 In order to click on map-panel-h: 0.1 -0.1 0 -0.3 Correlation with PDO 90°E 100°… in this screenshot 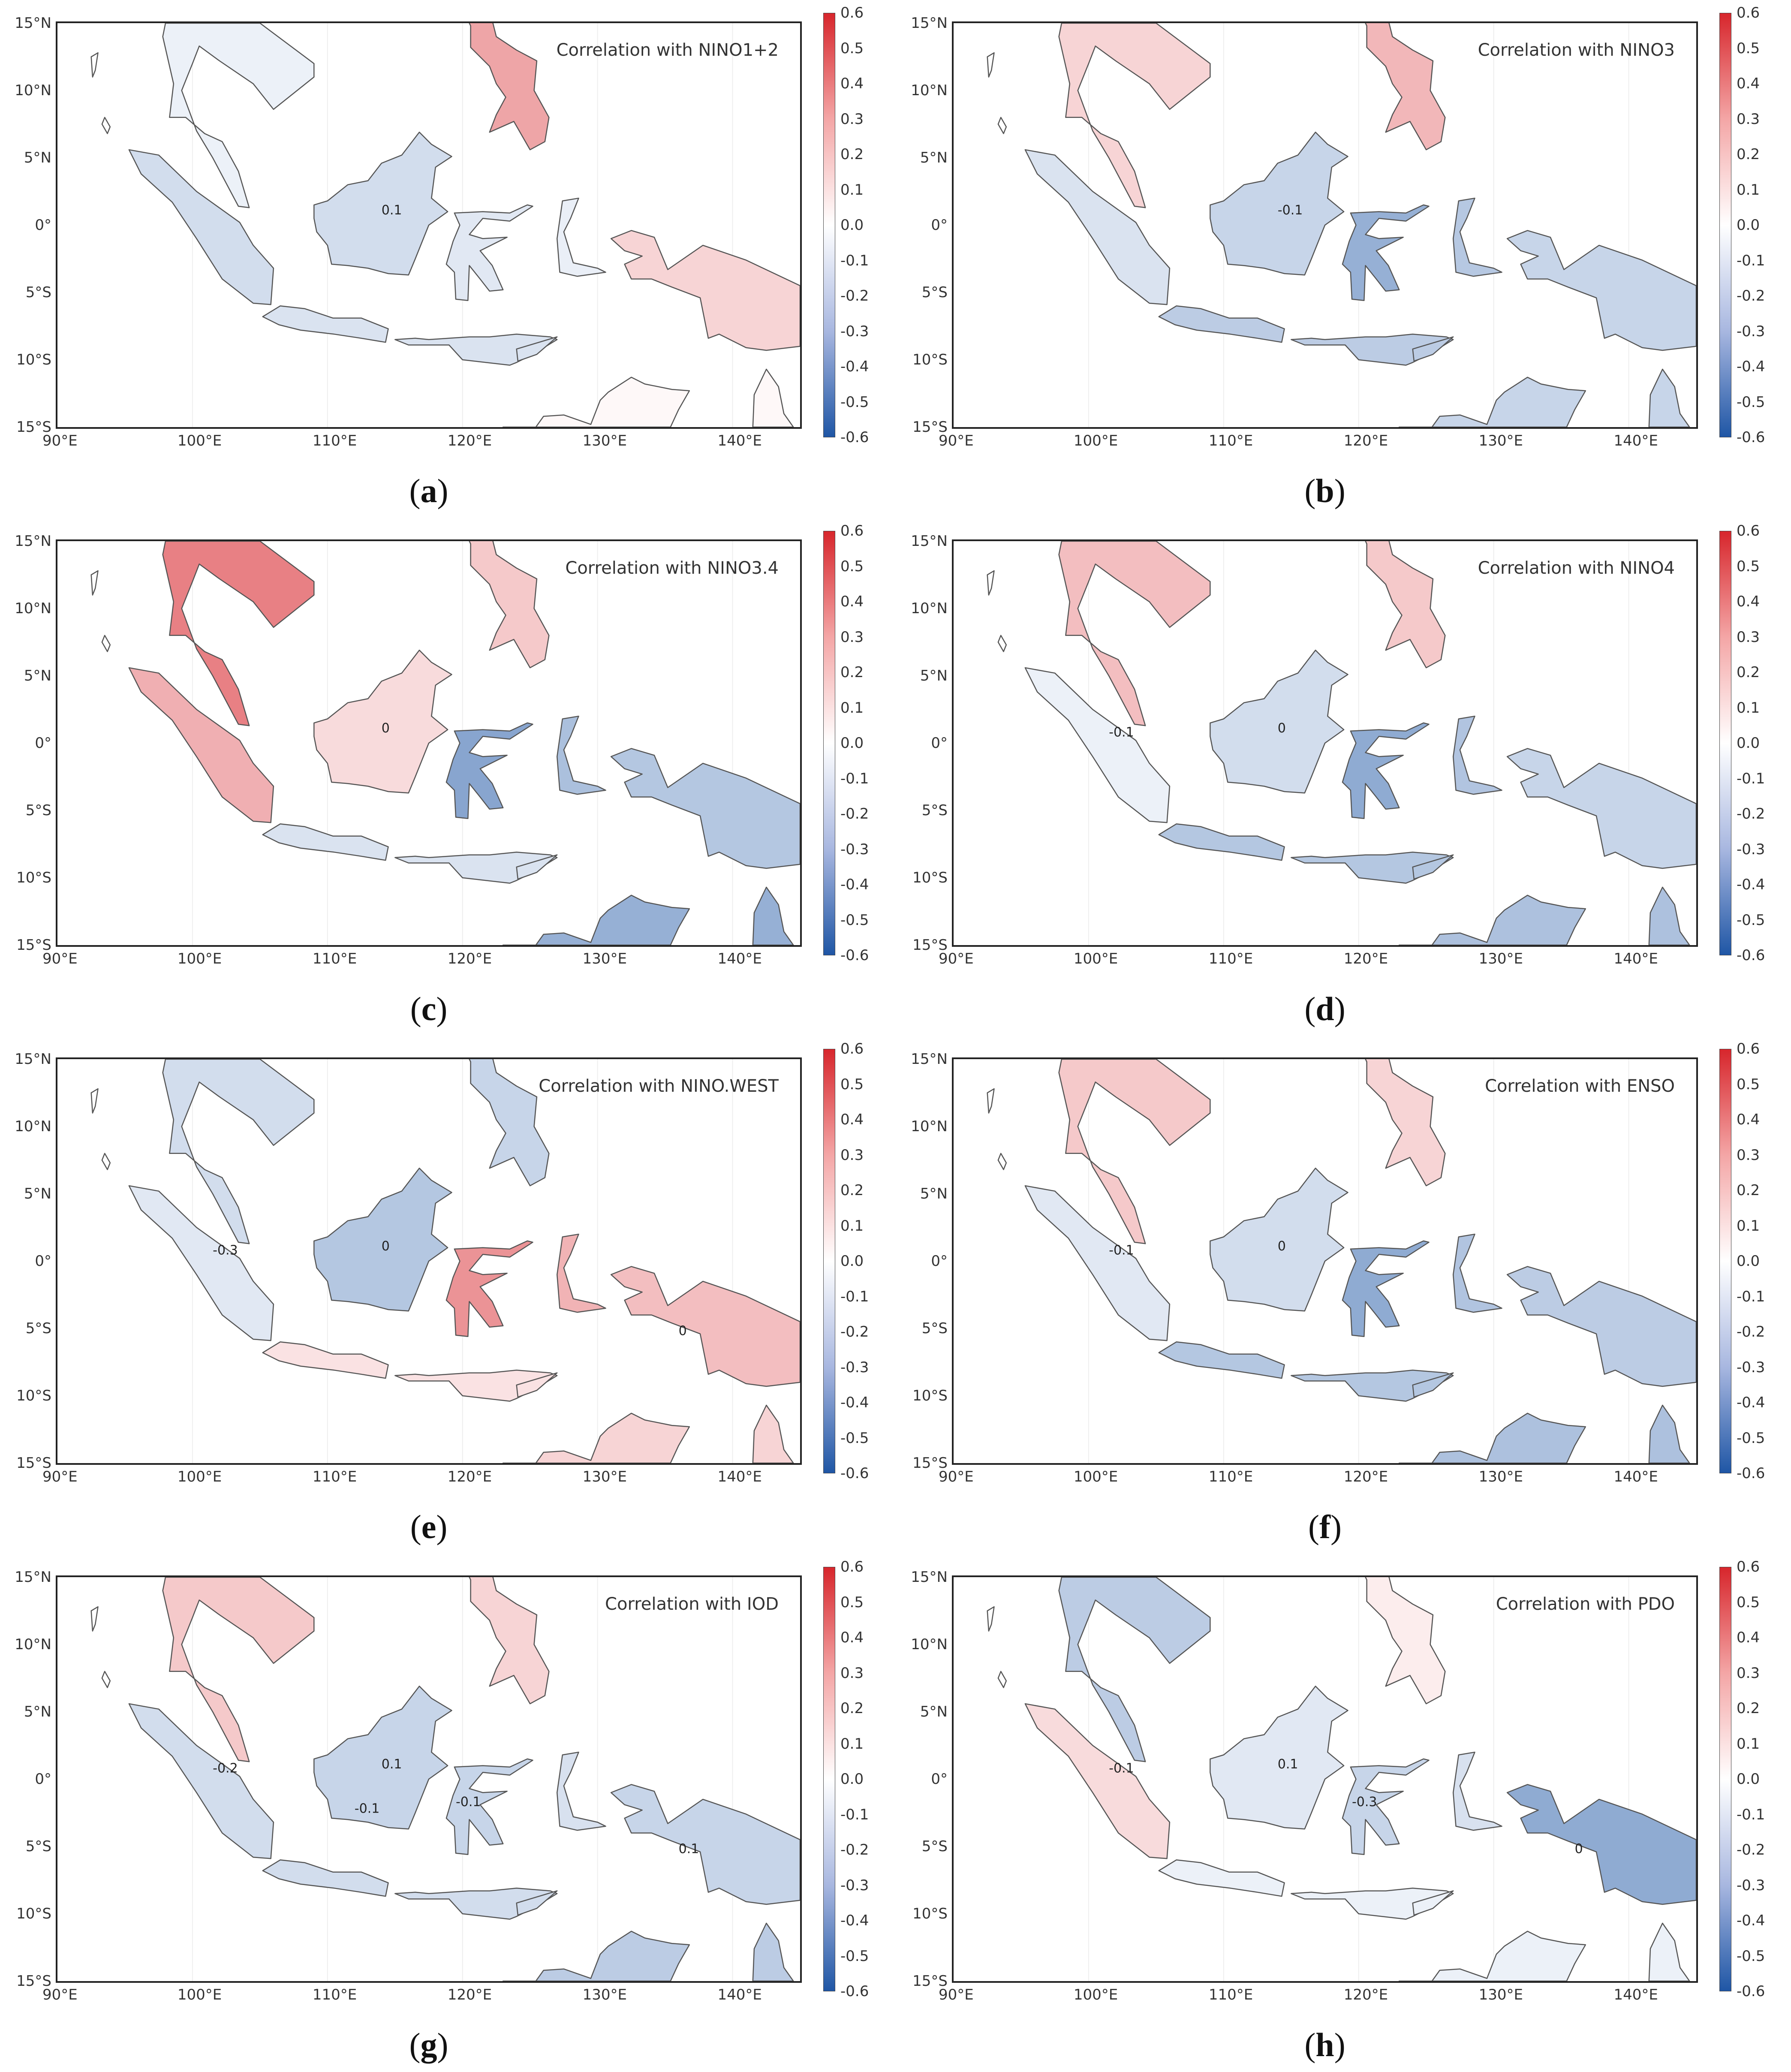, I will do `click(1348, 1813)`.